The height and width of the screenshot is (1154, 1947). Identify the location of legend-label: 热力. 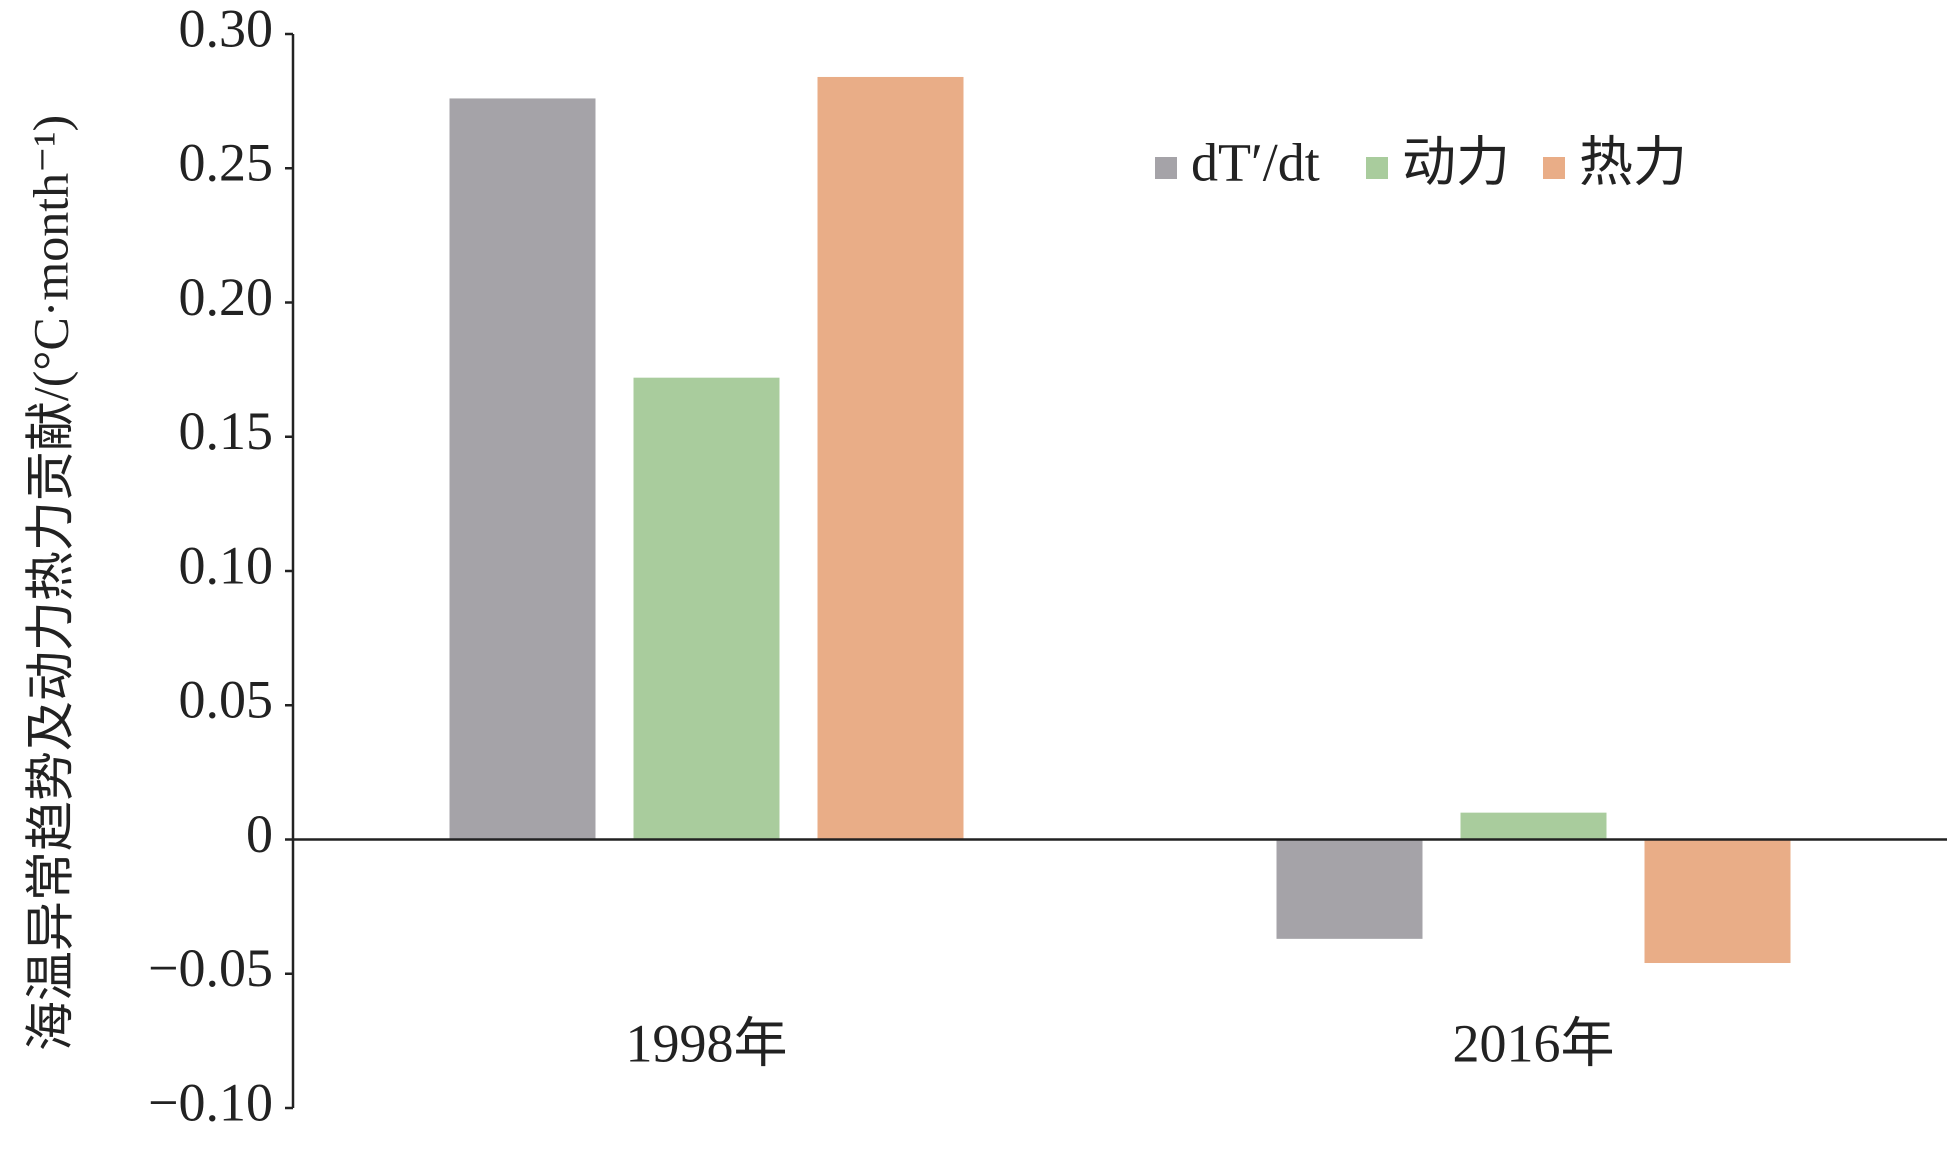
(1633, 162).